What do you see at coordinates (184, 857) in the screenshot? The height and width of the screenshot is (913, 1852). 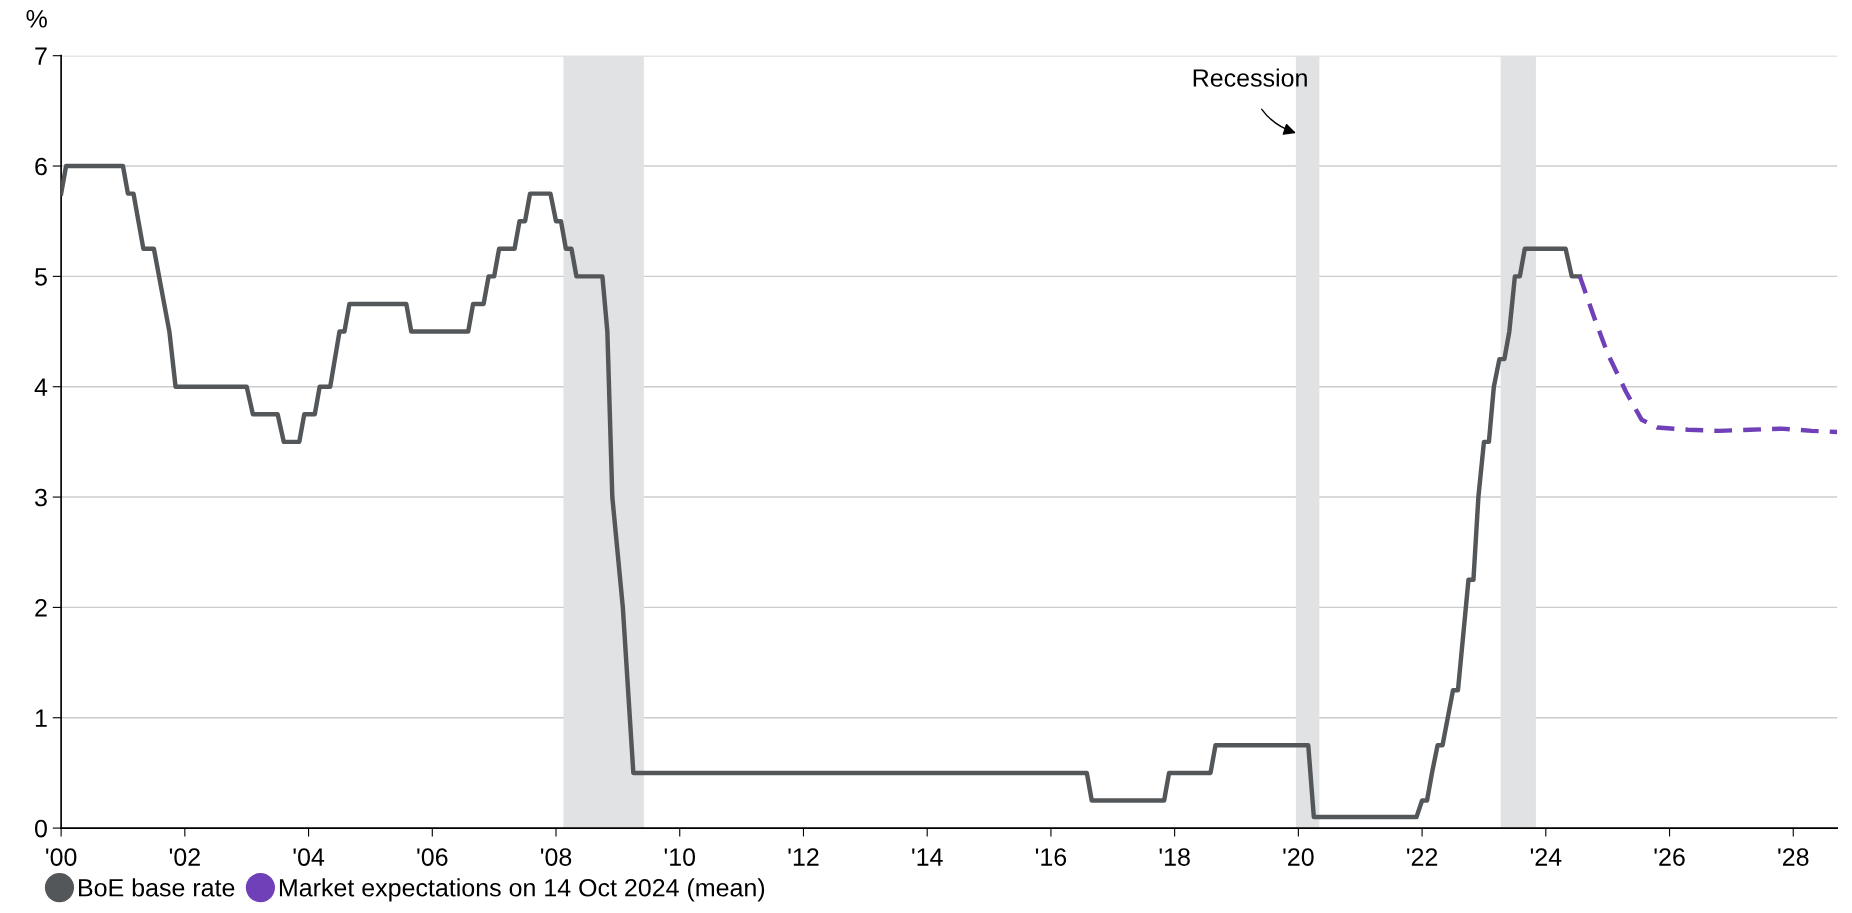 I see `x-tick-label: '02` at bounding box center [184, 857].